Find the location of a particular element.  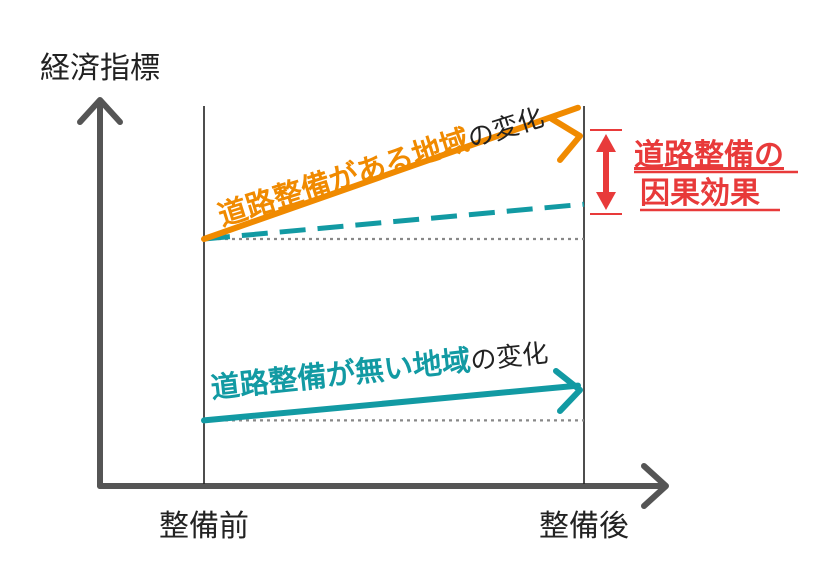

control-label-main: 道路整備が無い地域 is located at coordinates (340, 374).